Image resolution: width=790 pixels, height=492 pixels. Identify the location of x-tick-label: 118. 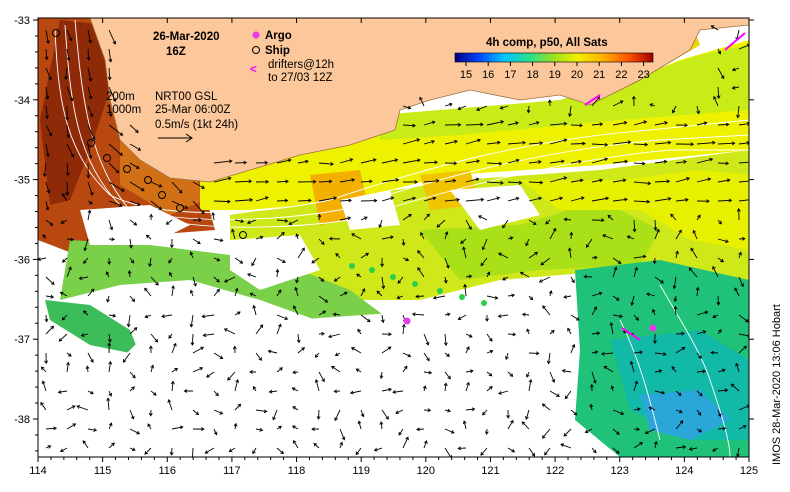
(297, 471).